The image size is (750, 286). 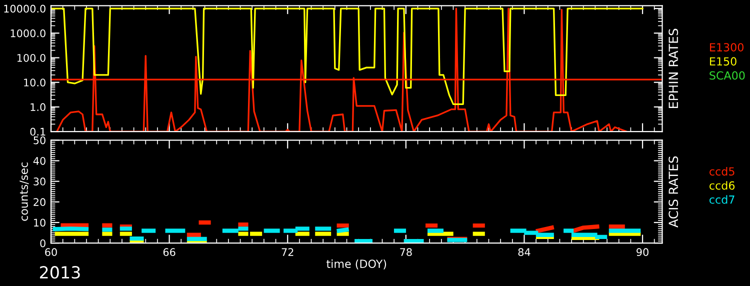 I want to click on x-tick-label: 72, so click(x=288, y=252).